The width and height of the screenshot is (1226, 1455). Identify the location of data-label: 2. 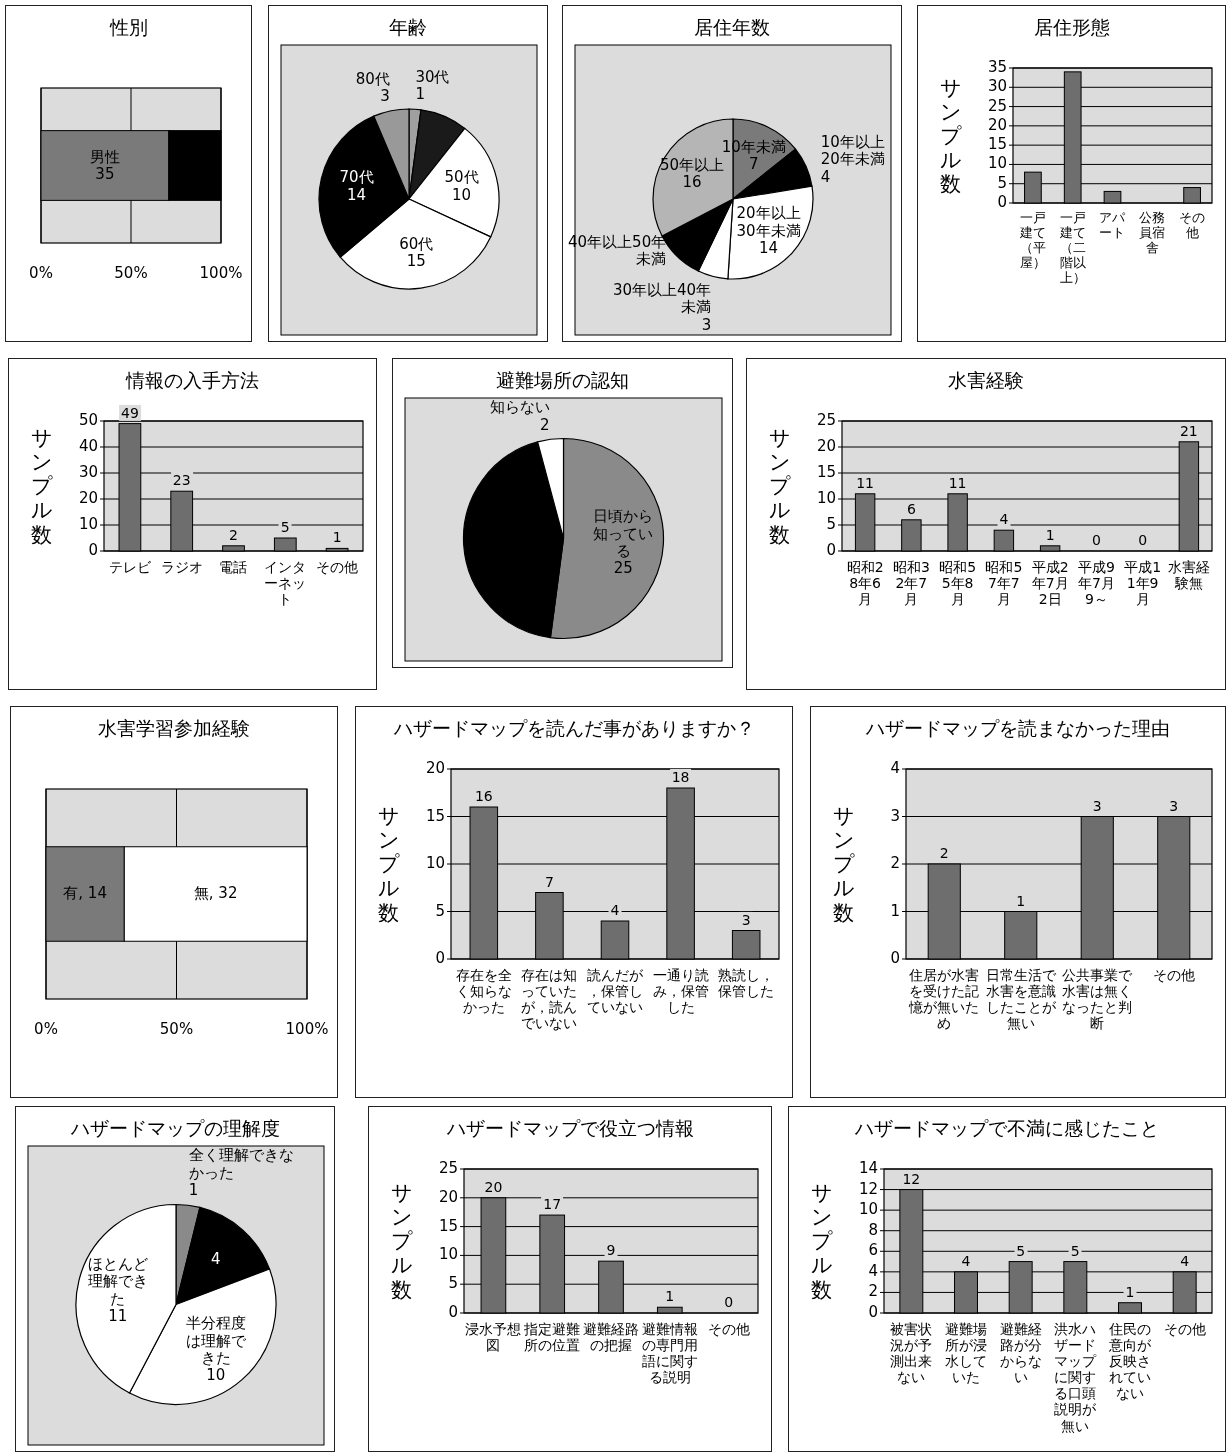
(944, 852).